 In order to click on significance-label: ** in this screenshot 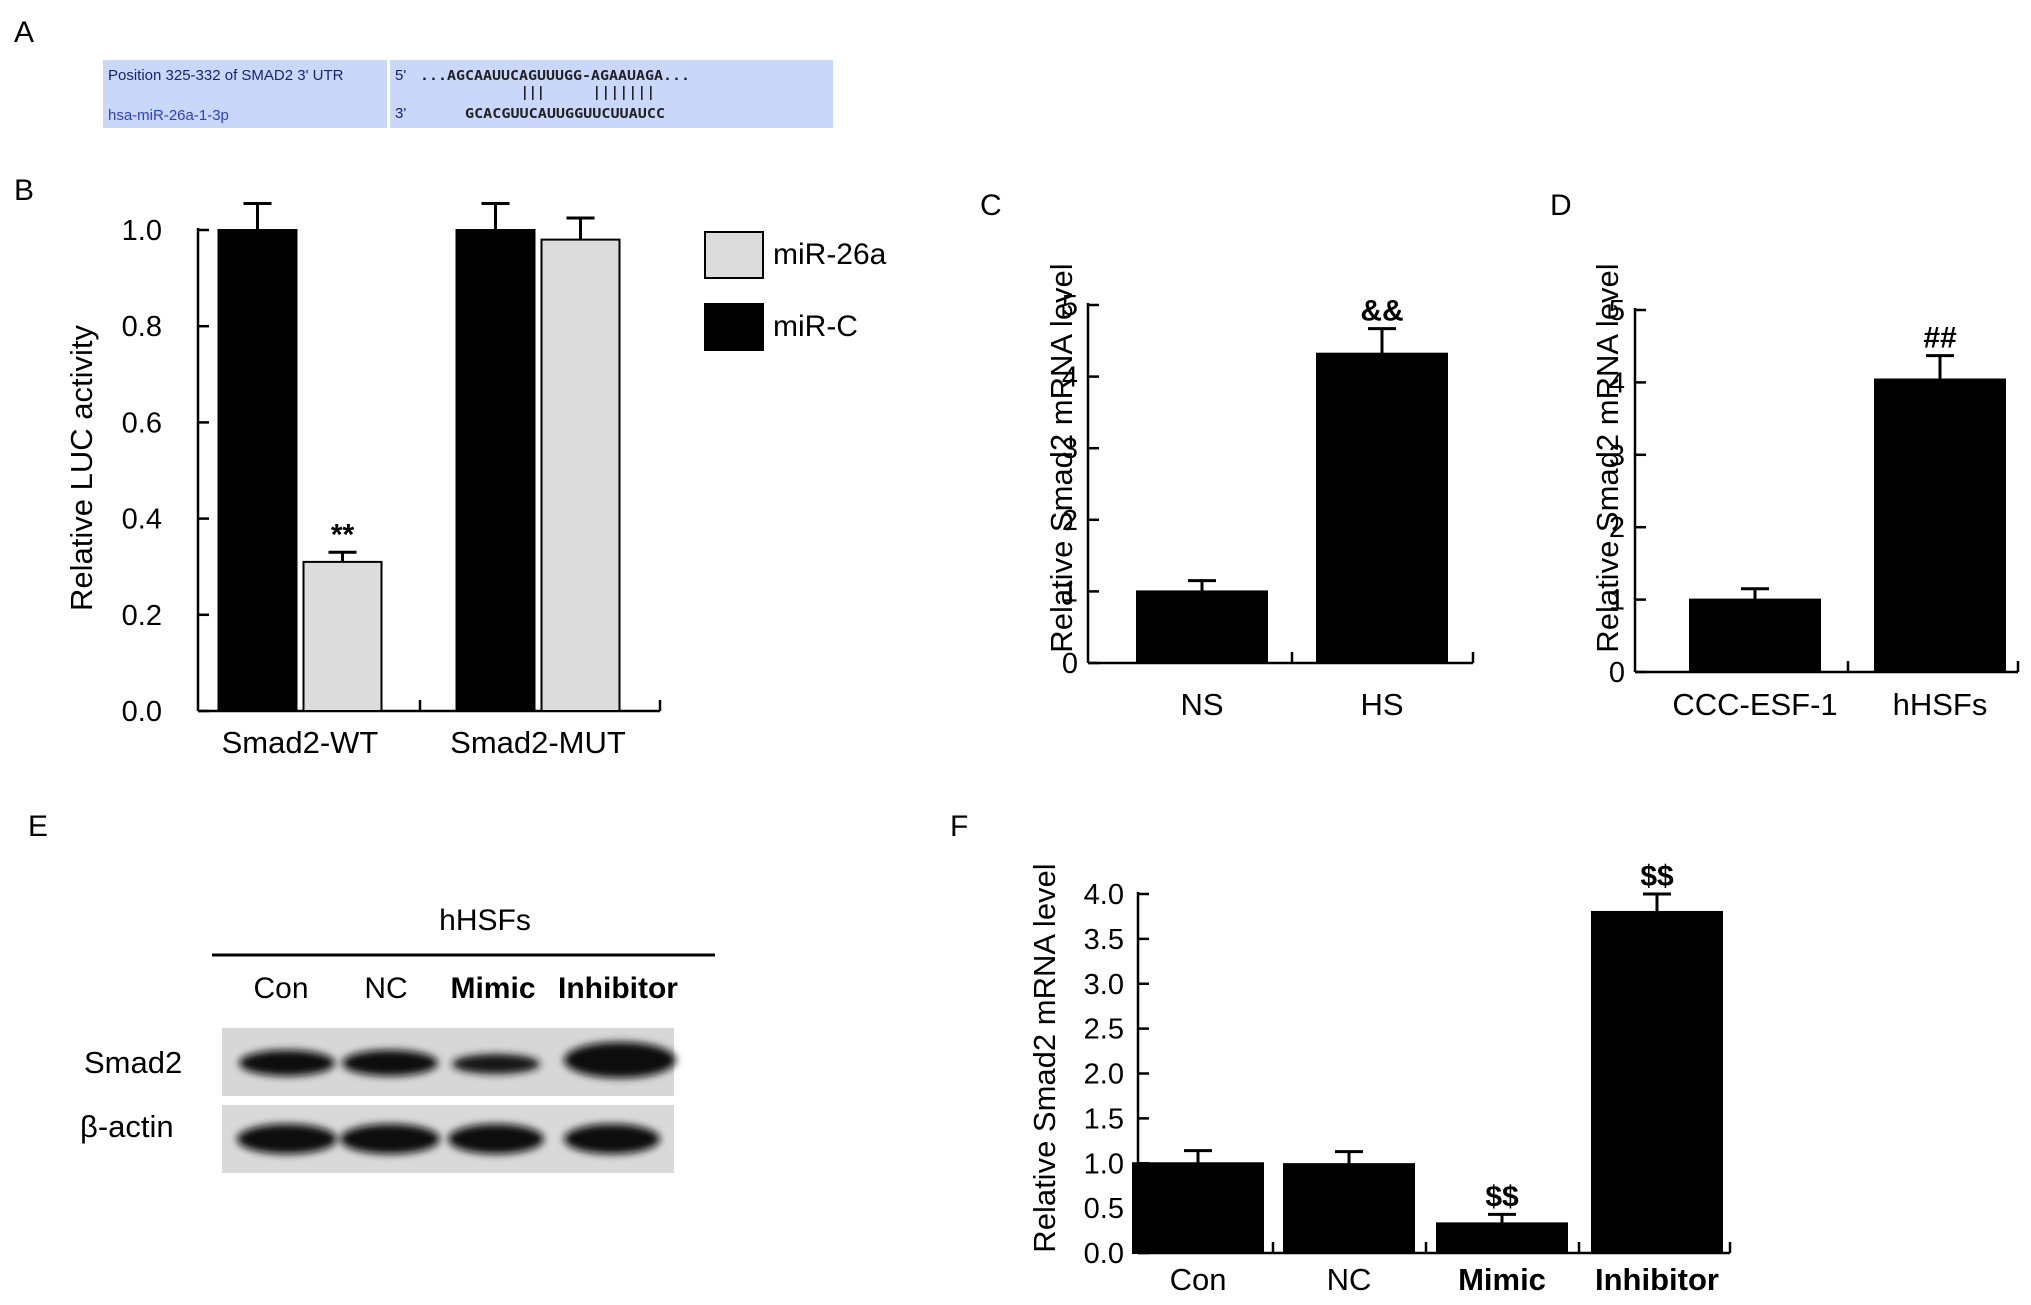, I will do `click(343, 534)`.